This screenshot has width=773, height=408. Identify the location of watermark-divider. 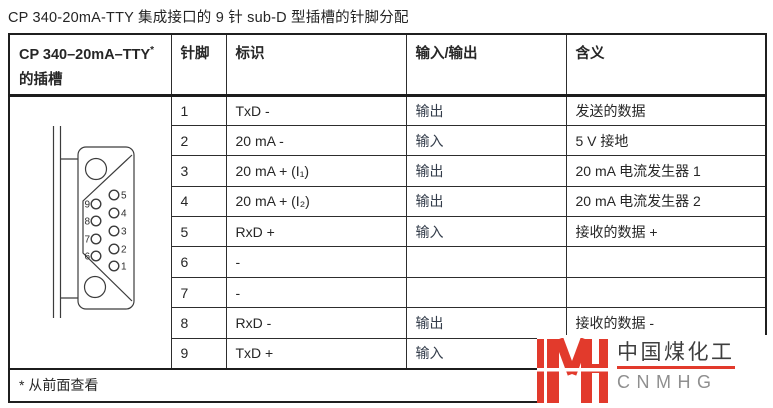
(676, 367).